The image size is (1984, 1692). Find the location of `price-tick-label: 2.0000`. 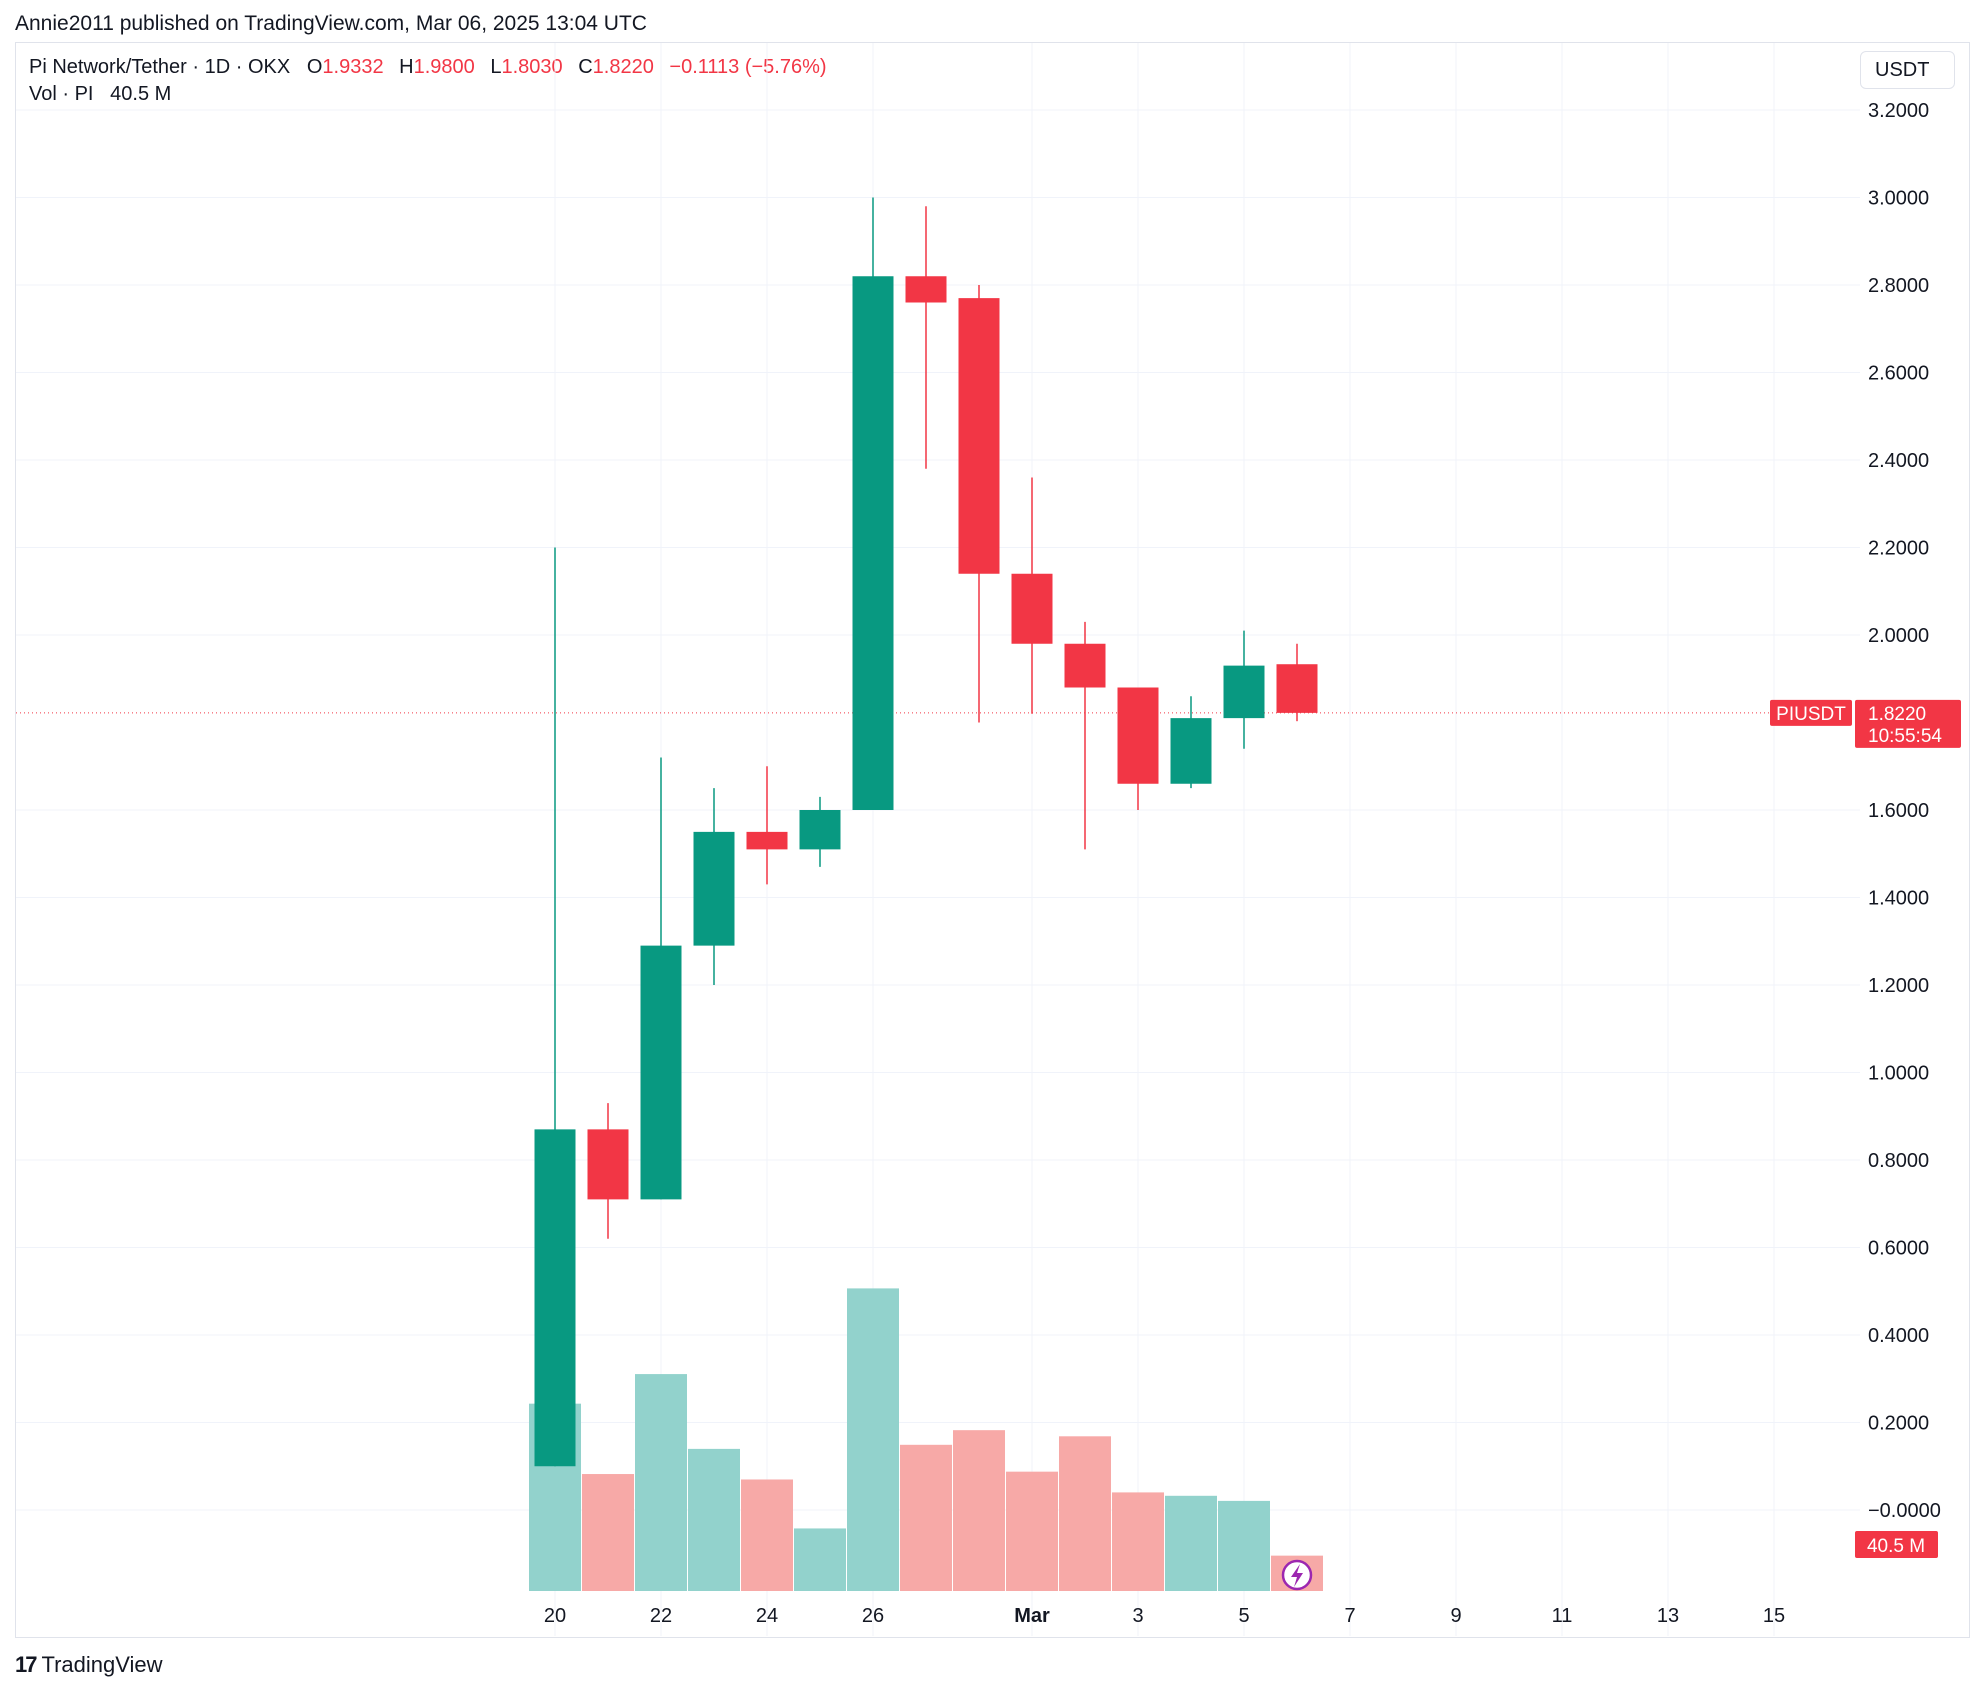

price-tick-label: 2.0000 is located at coordinates (1898, 636).